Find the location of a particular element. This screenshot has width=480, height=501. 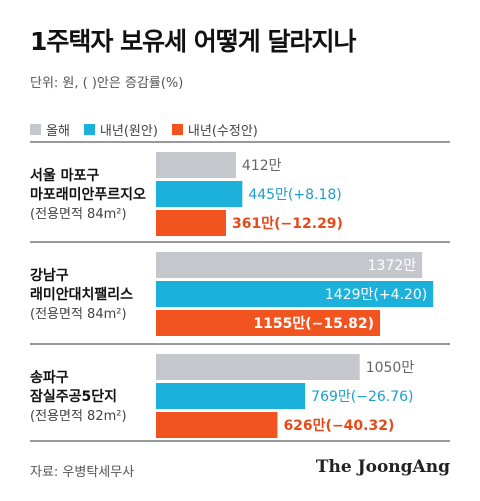

group-label-2-2: (전용면적 82m²) is located at coordinates (78, 416).